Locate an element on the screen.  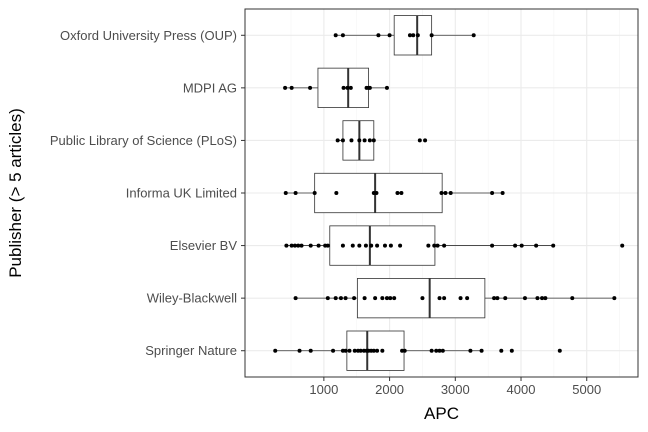
y-tick-label: MDPI AG is located at coordinates (210, 87).